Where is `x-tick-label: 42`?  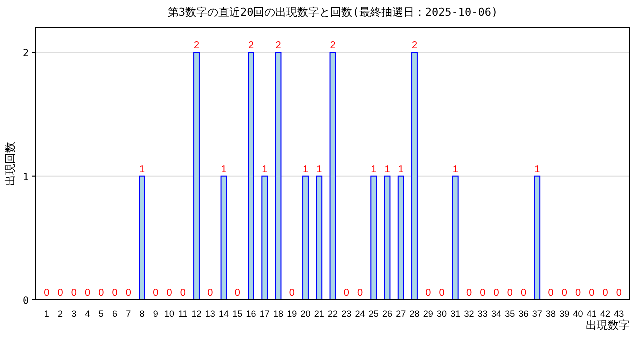 x-tick-label: 42 is located at coordinates (605, 314).